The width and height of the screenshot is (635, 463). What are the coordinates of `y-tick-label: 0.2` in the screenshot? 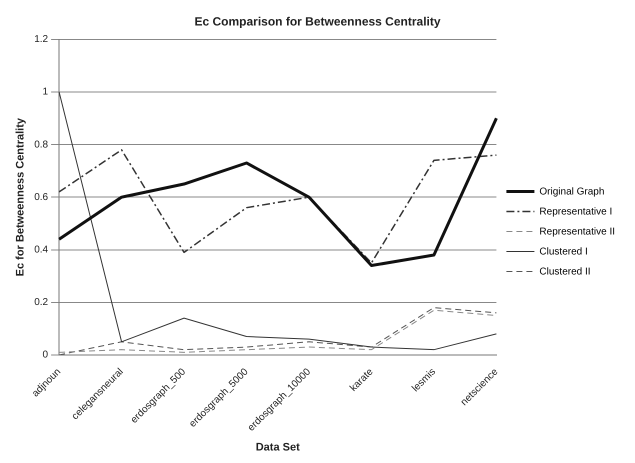 It's located at (41, 302).